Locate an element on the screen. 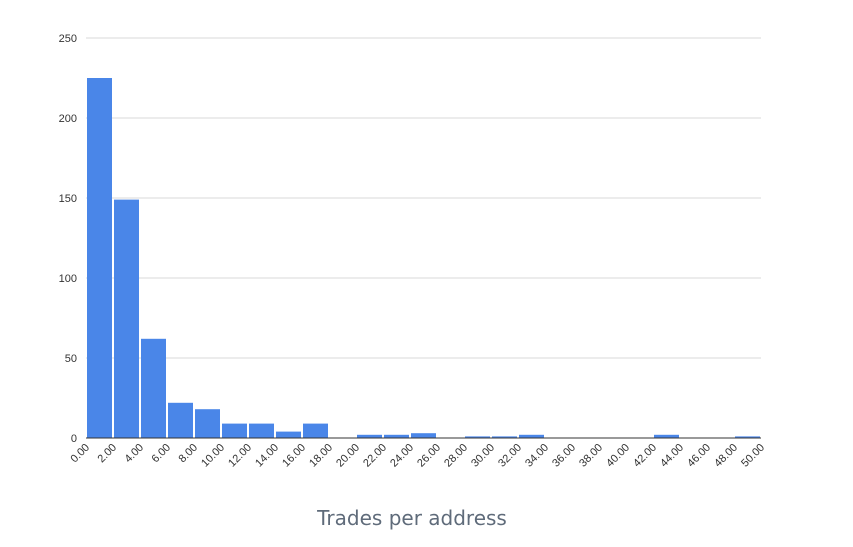 The width and height of the screenshot is (853, 547). x-tick-label: 2.00 is located at coordinates (107, 454).